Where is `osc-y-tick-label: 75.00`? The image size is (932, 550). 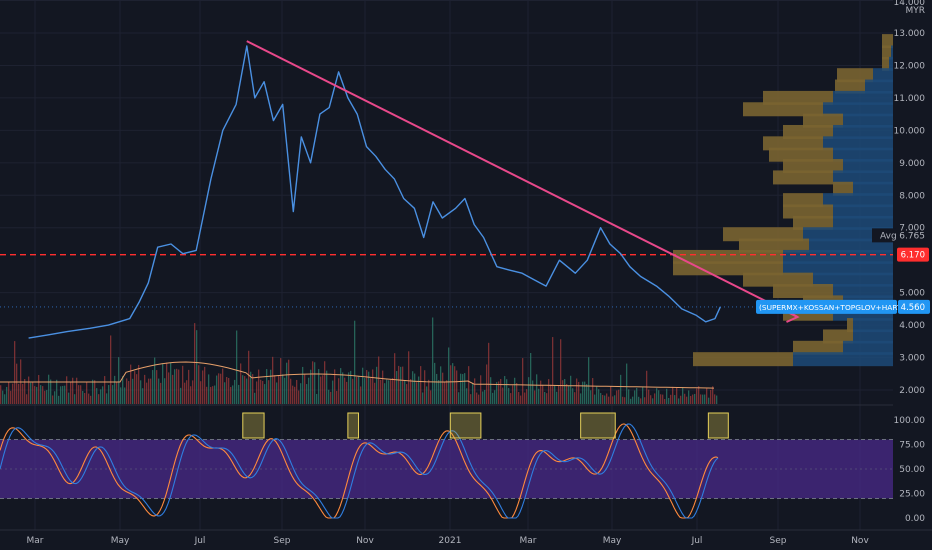
osc-y-tick-label: 75.00 is located at coordinates (912, 446).